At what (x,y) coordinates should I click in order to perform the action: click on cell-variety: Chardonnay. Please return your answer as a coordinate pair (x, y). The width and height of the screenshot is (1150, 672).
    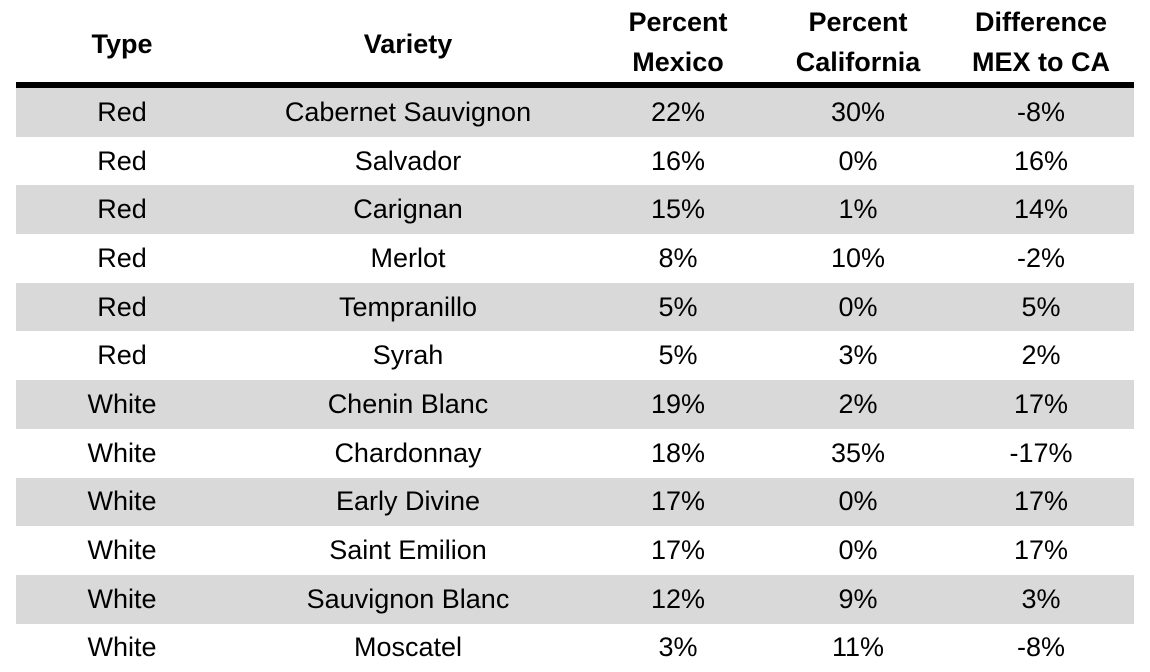
    Looking at the image, I should click on (408, 453).